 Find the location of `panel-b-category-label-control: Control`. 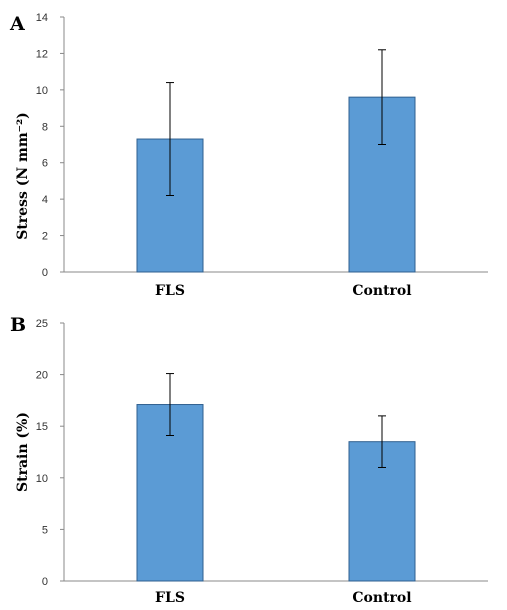

panel-b-category-label-control: Control is located at coordinates (381, 598).